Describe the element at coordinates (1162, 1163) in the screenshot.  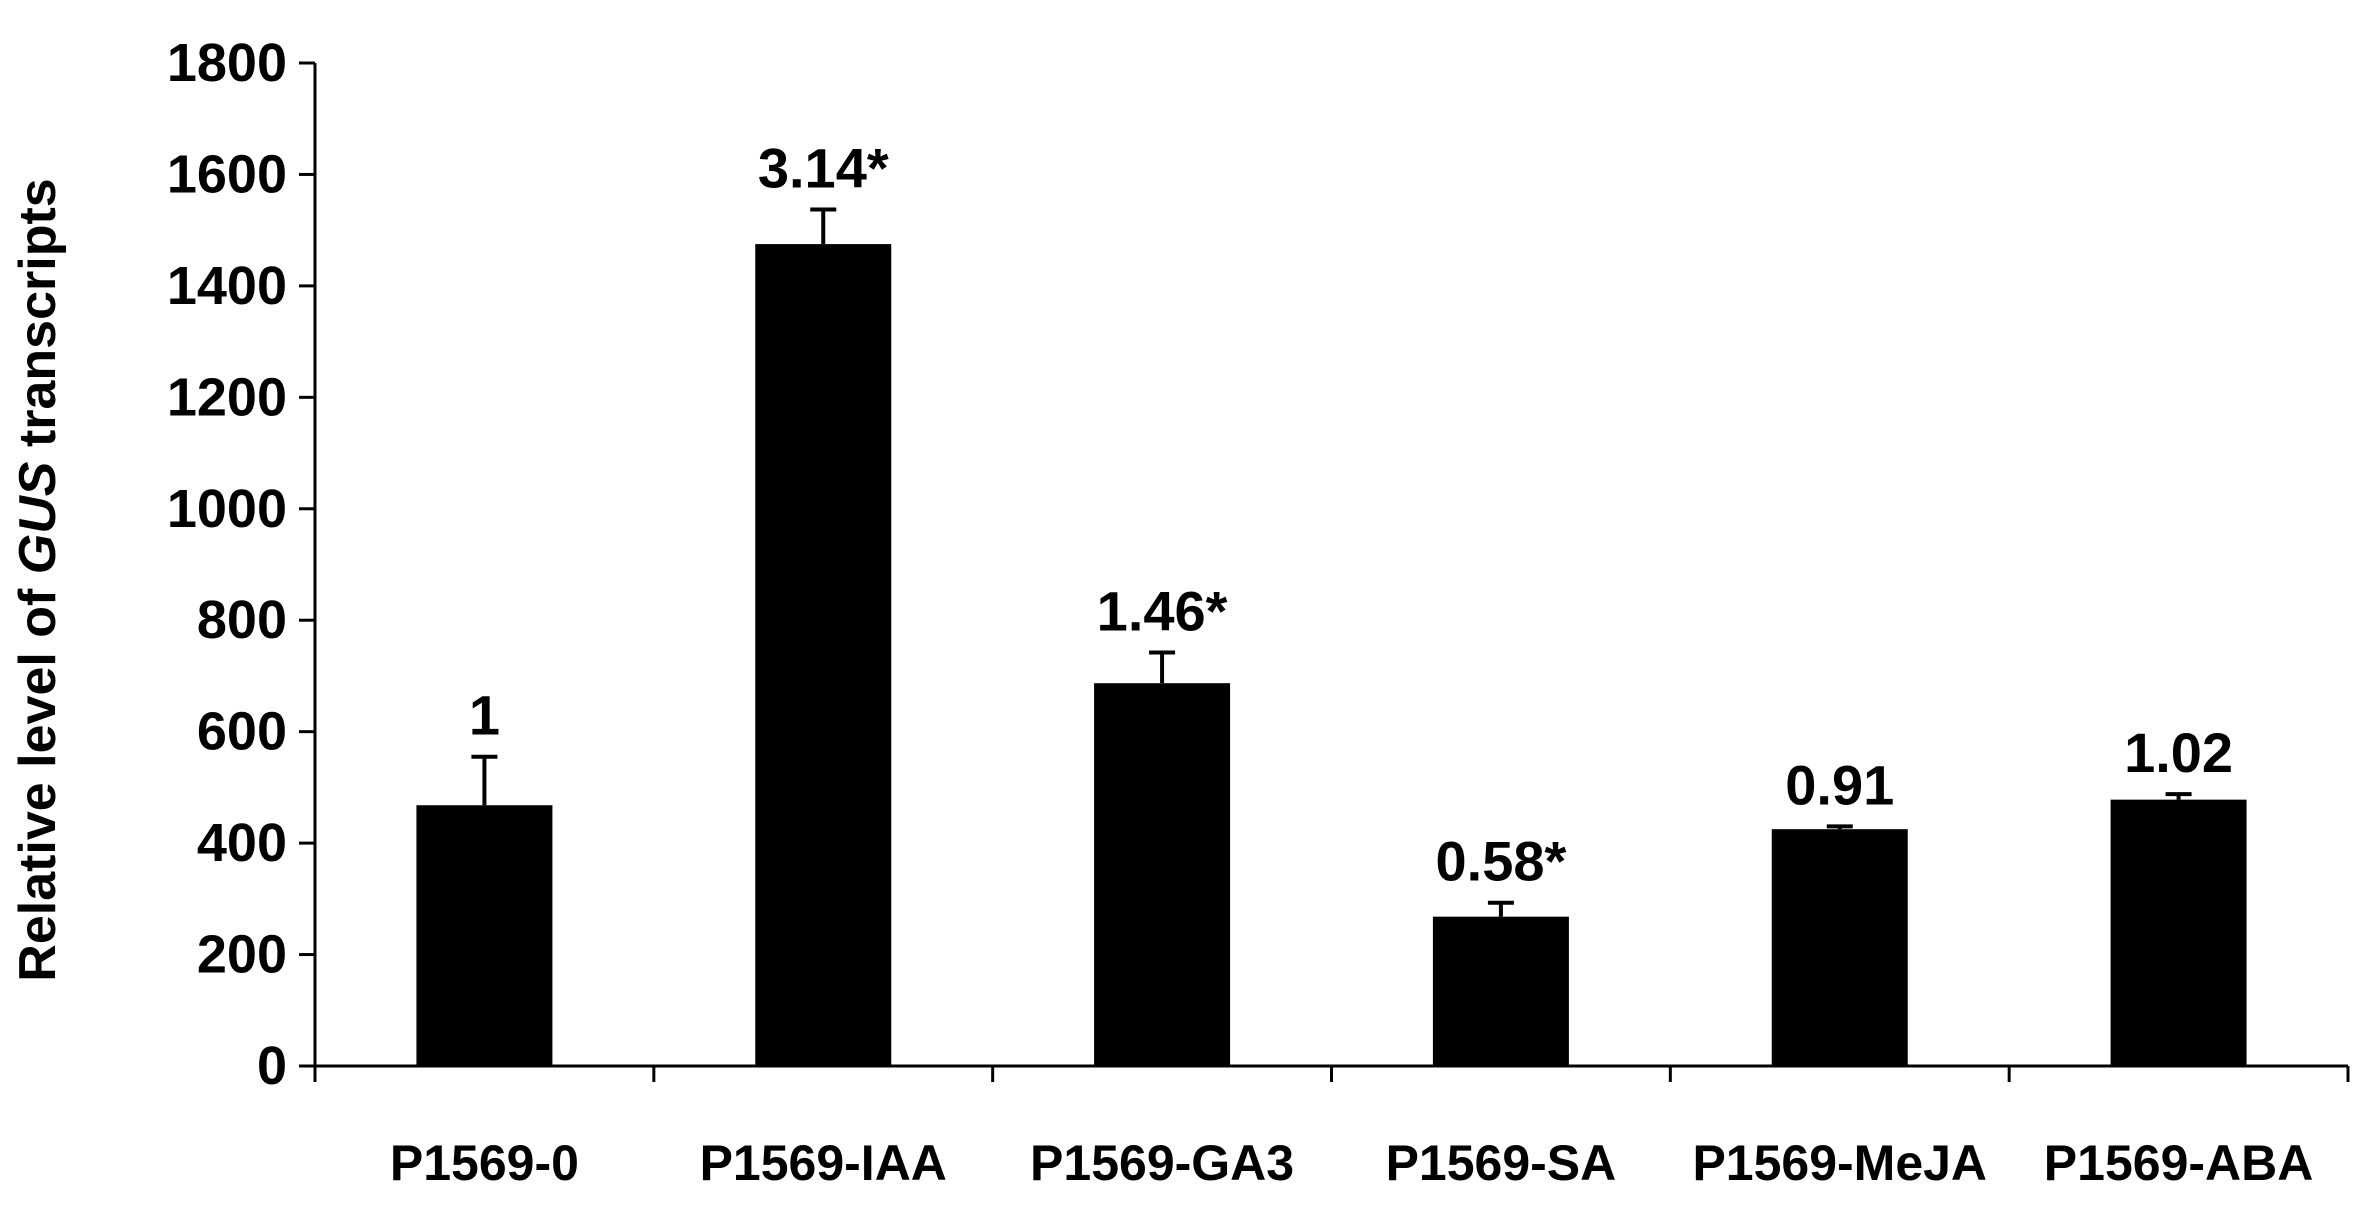
I see `x-tick-label: P1569-GA3` at that location.